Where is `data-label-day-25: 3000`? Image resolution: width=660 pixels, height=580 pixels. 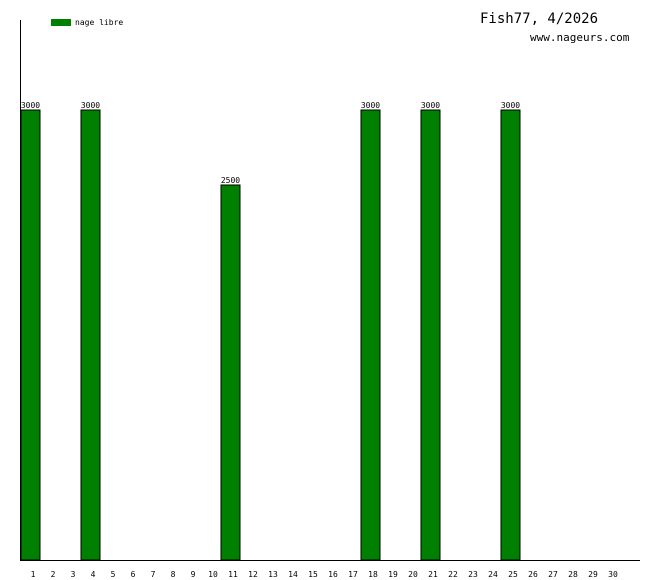 data-label-day-25: 3000 is located at coordinates (510, 105).